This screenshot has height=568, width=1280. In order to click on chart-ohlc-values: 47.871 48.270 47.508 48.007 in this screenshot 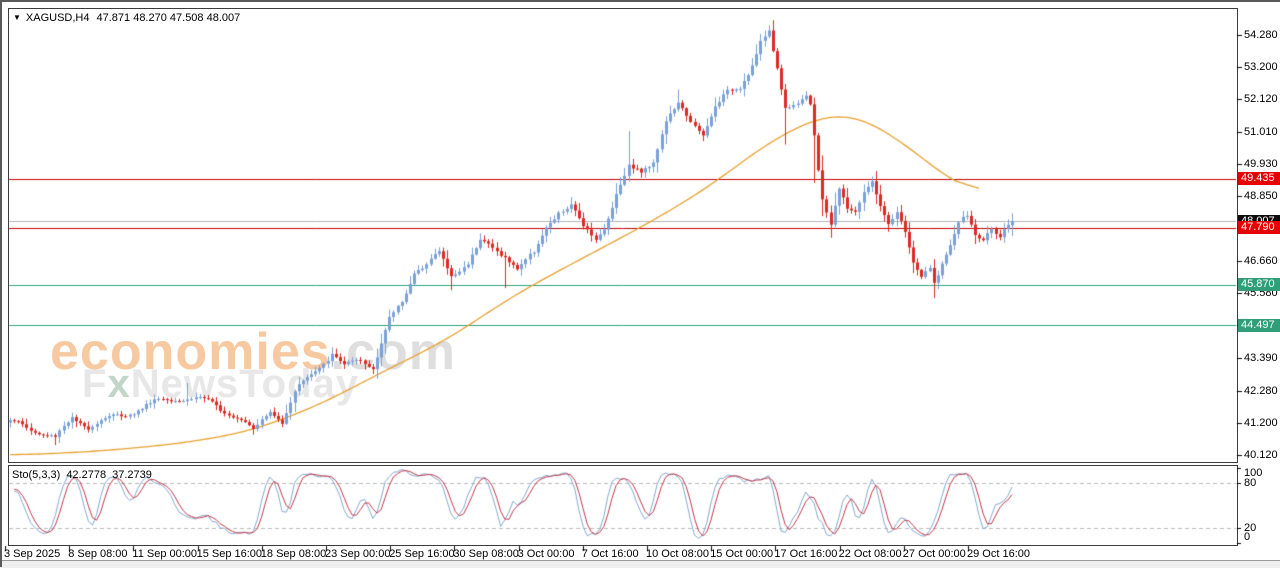, I will do `click(168, 18)`.